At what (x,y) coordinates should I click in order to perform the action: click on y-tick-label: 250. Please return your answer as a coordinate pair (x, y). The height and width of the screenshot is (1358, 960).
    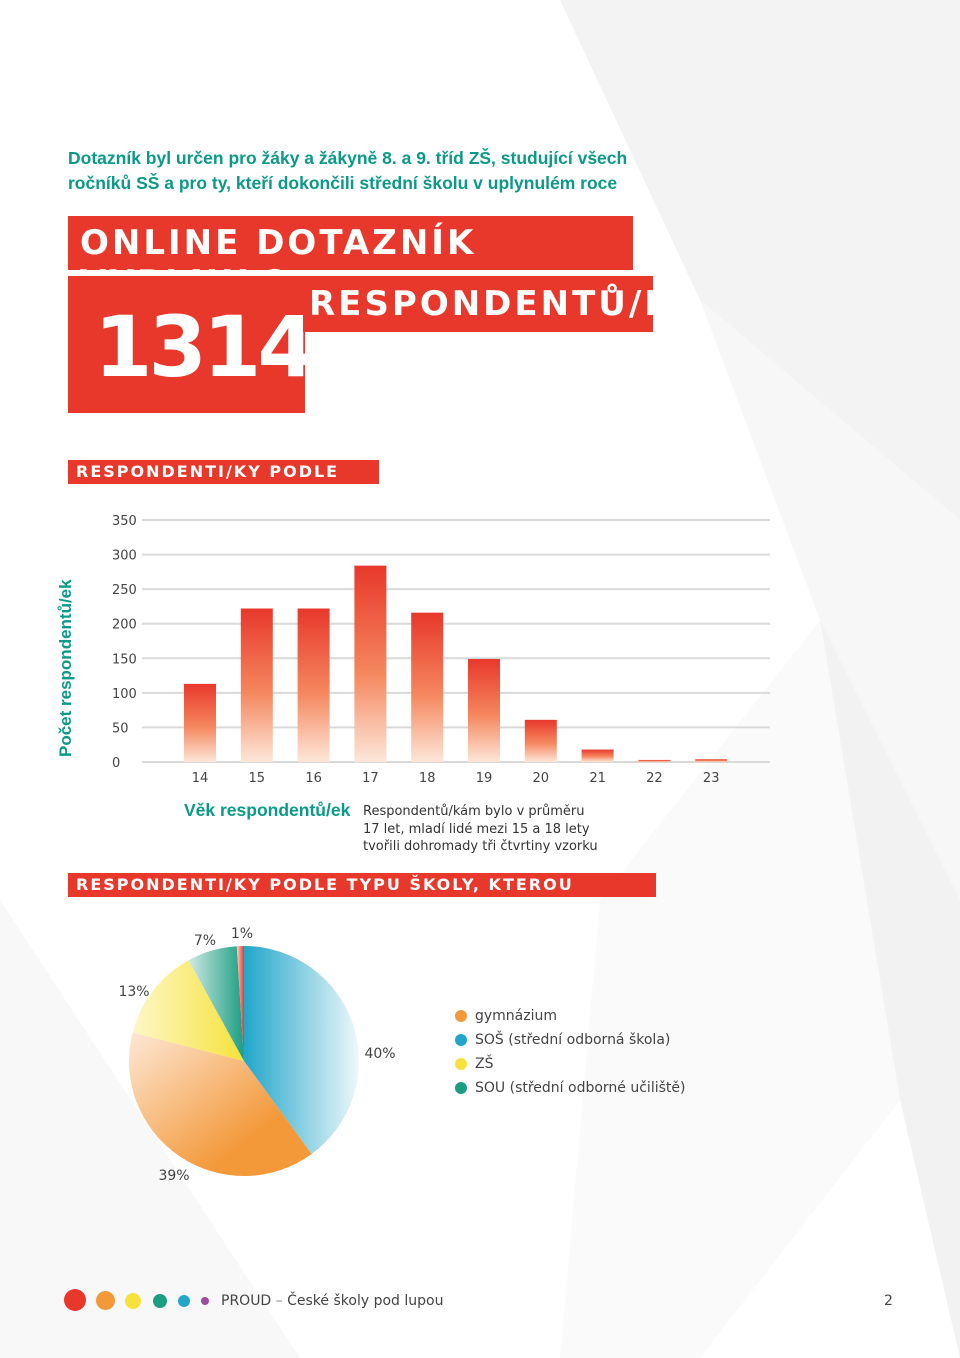
    Looking at the image, I should click on (124, 590).